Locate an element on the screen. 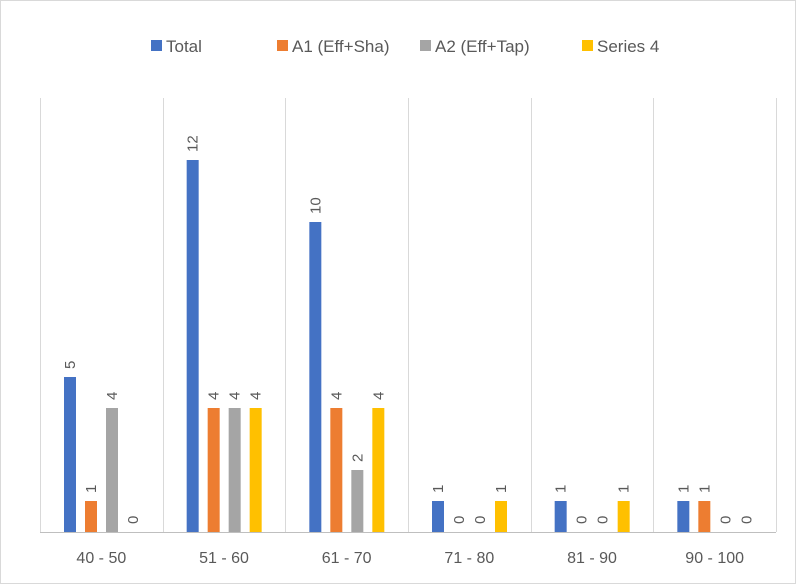 The height and width of the screenshot is (584, 796). data-label: 10 is located at coordinates (315, 205).